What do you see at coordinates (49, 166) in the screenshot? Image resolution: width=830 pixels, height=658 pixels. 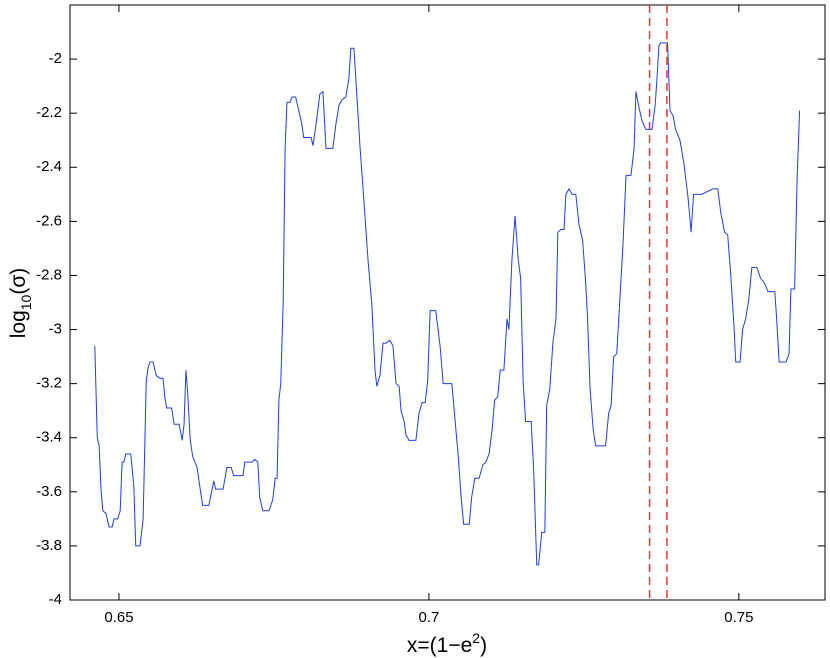 I see `y-tick-label: -2.4` at bounding box center [49, 166].